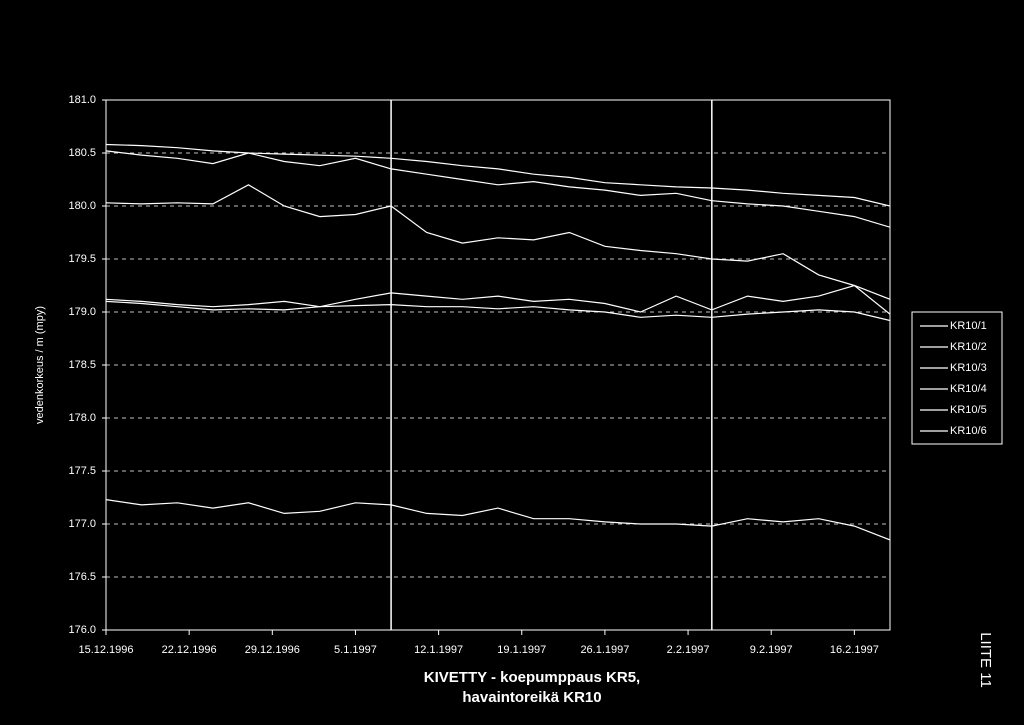  Describe the element at coordinates (105, 650) in the screenshot. I see `x-tick-label: 15.12.1996` at that location.